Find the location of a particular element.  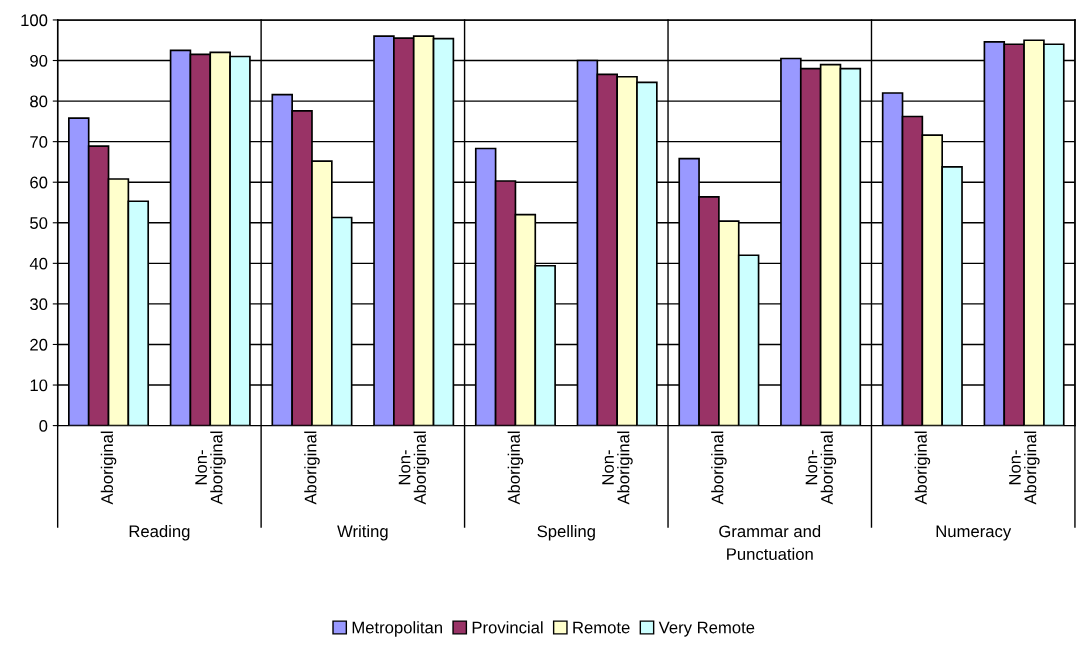

y-tick-label: 40 is located at coordinates (38, 263).